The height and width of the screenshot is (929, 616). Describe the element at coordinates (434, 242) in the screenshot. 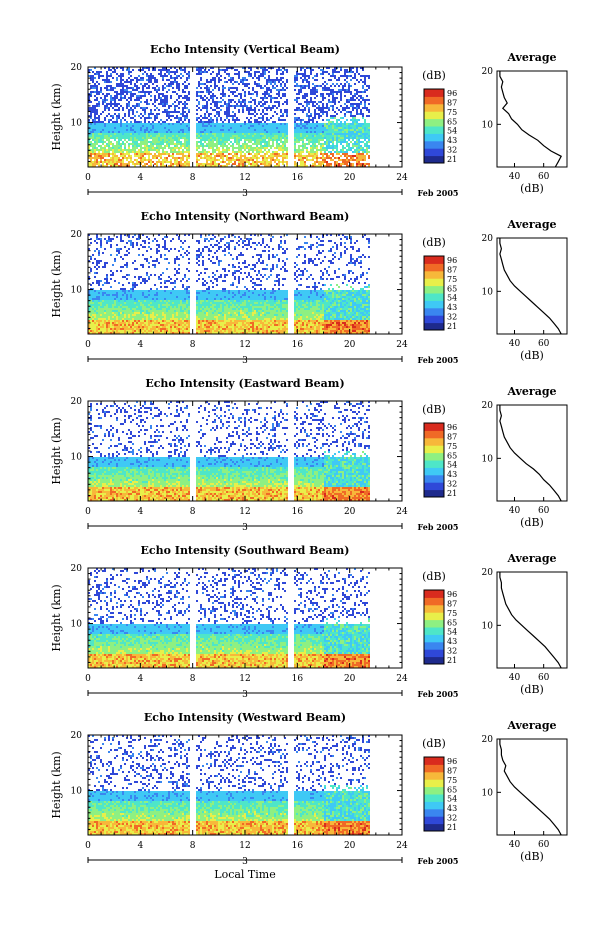

I see `colorbar-unit: (dB)` at that location.